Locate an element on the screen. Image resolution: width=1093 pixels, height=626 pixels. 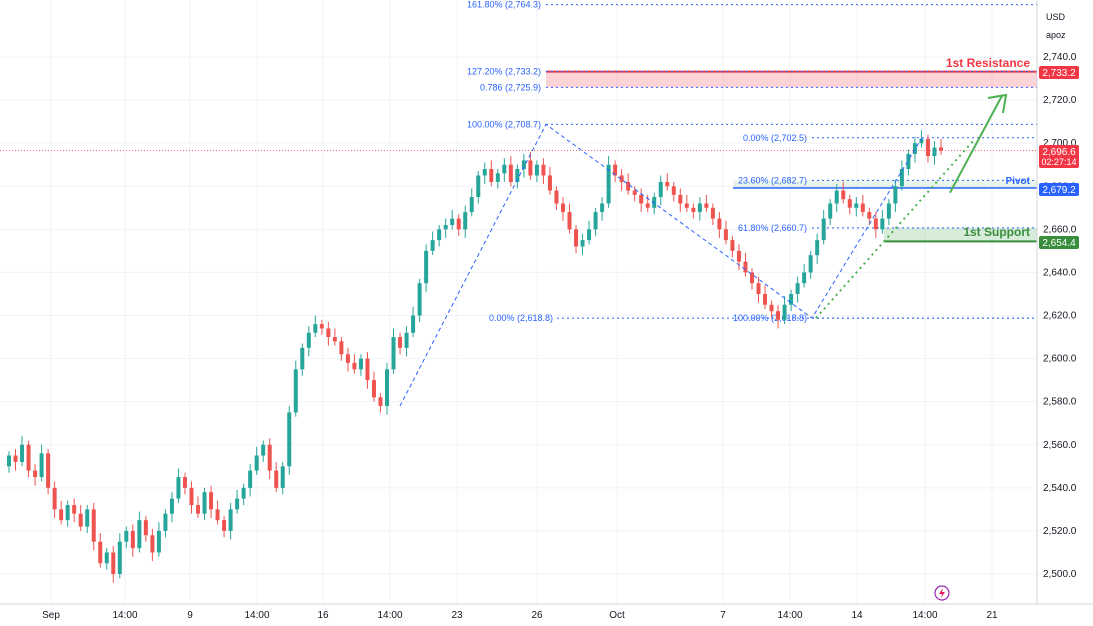
scale-mode-label: apoz is located at coordinates (1056, 35).